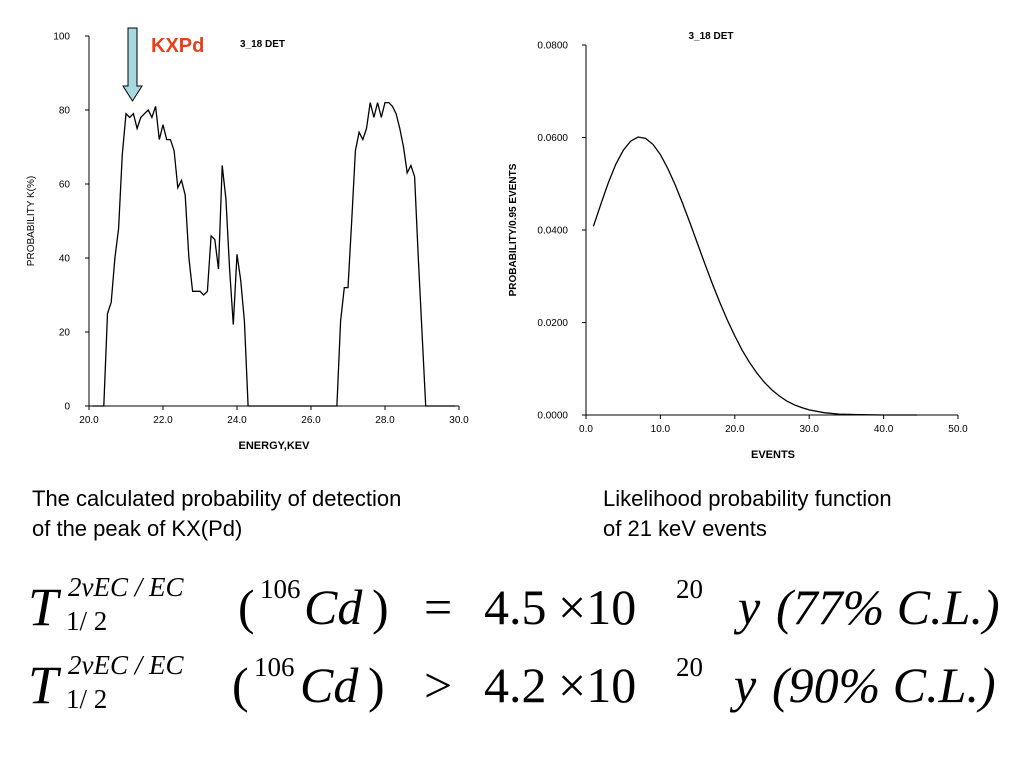  I want to click on left-y-tick-label: 60, so click(65, 185).